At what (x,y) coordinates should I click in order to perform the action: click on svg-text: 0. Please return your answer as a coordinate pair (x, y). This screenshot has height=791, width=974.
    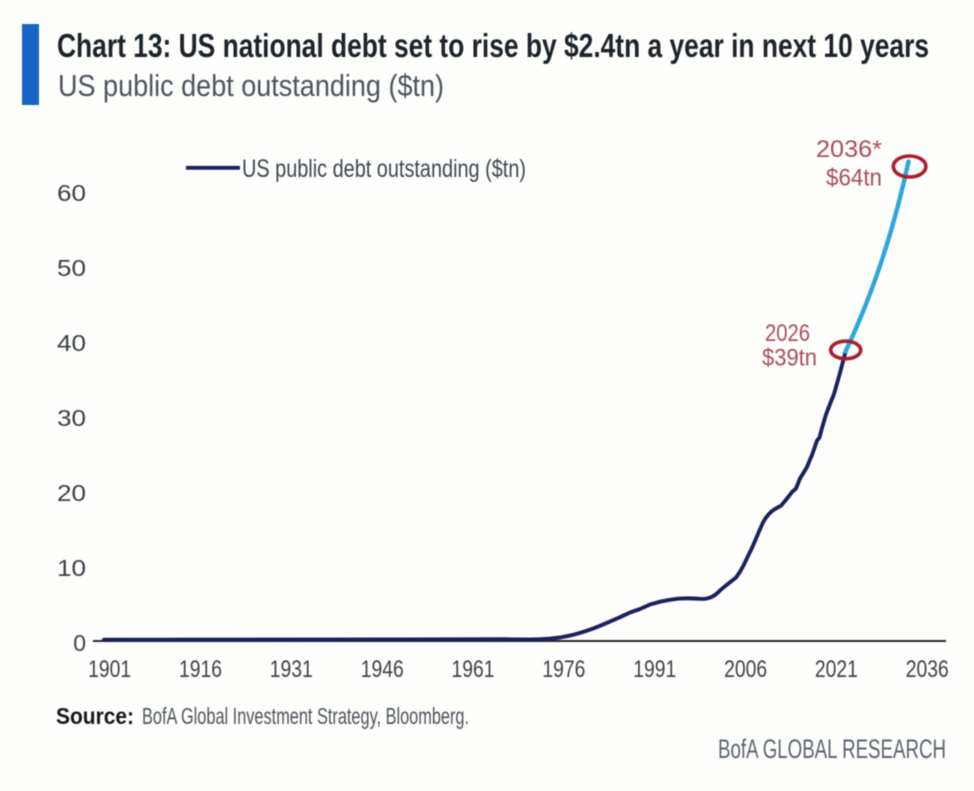
    Looking at the image, I should click on (79, 643).